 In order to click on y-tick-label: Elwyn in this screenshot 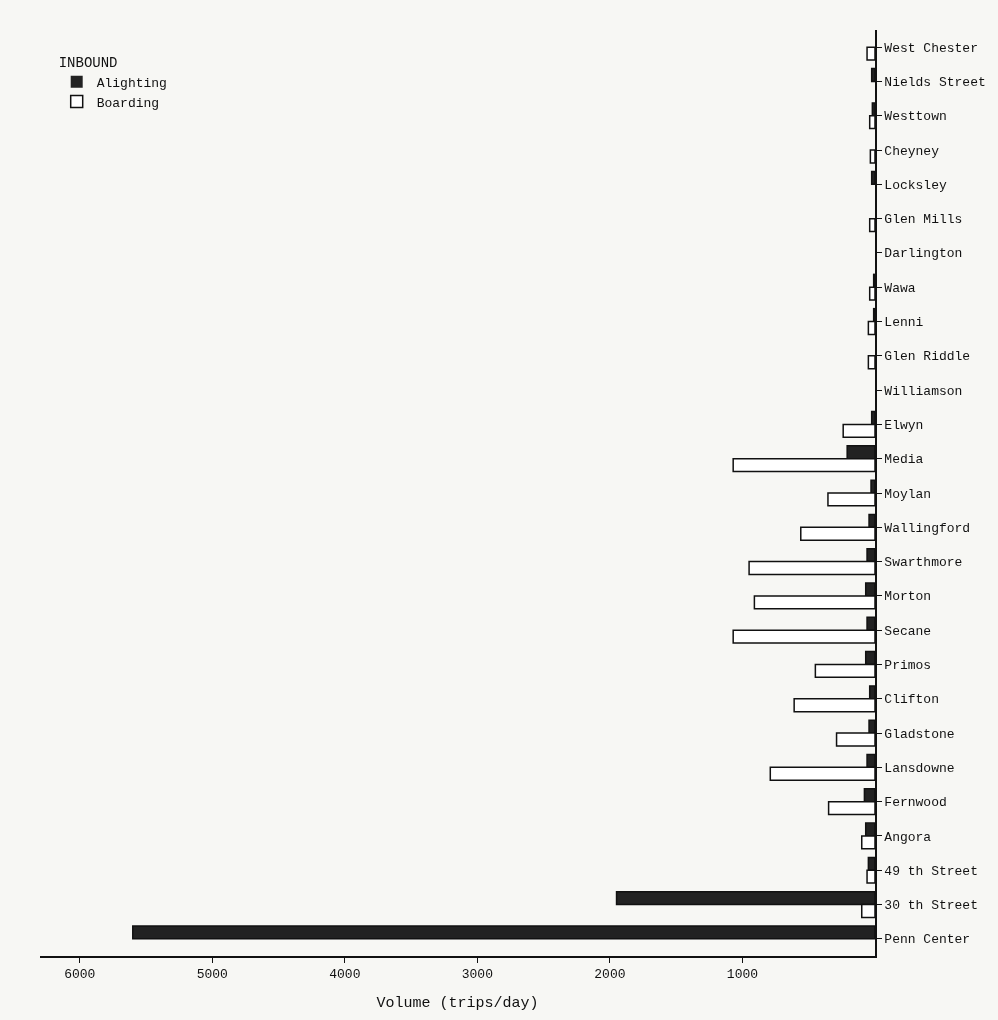, I will do `click(904, 425)`.